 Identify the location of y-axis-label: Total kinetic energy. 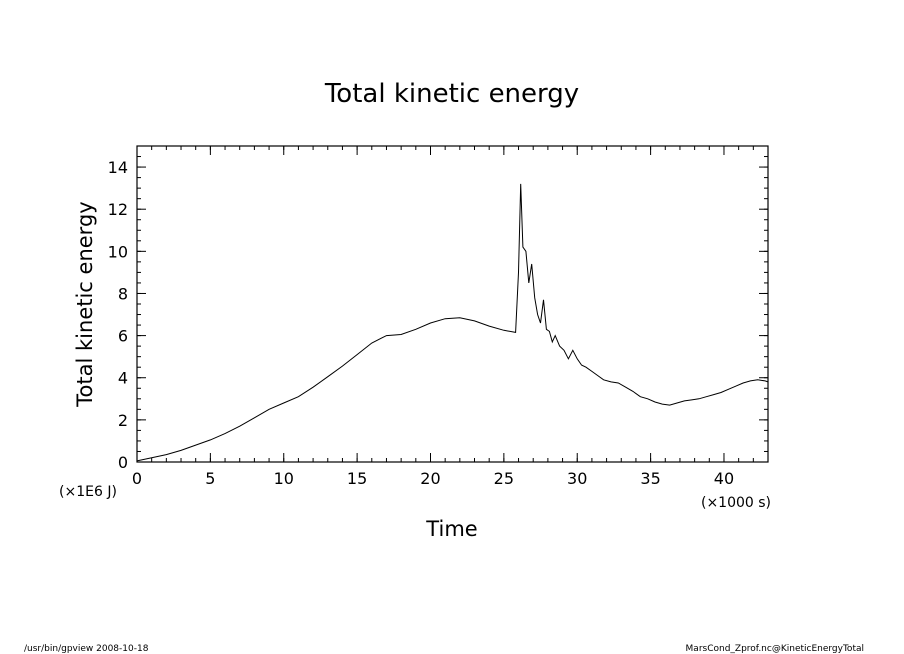
(85, 304).